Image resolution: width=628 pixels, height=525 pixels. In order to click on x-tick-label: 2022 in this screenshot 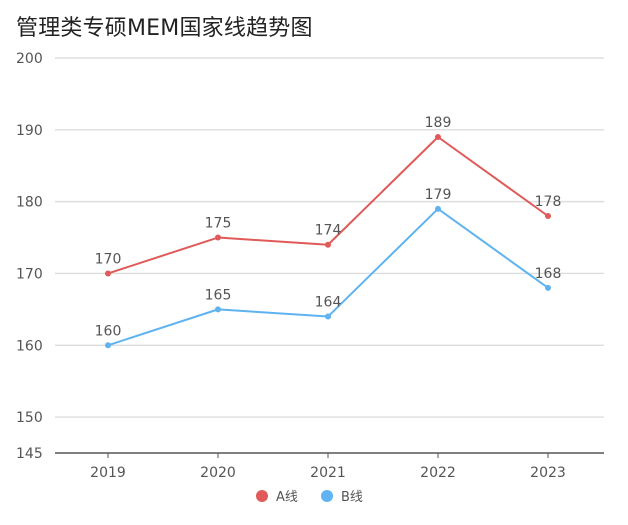, I will do `click(438, 473)`.